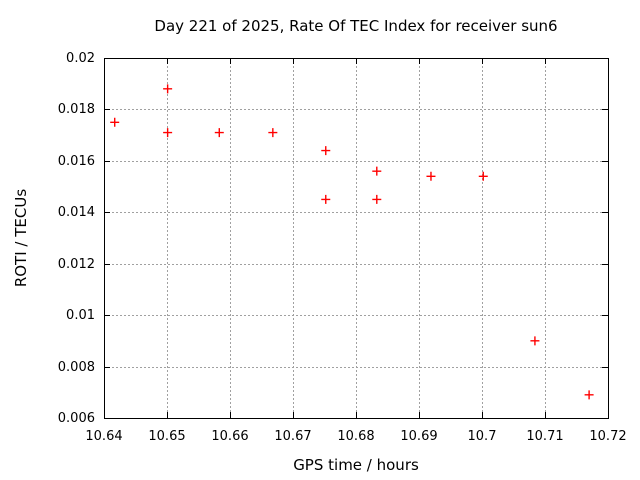 The height and width of the screenshot is (480, 640). I want to click on x-tick-label: 10.7, so click(482, 436).